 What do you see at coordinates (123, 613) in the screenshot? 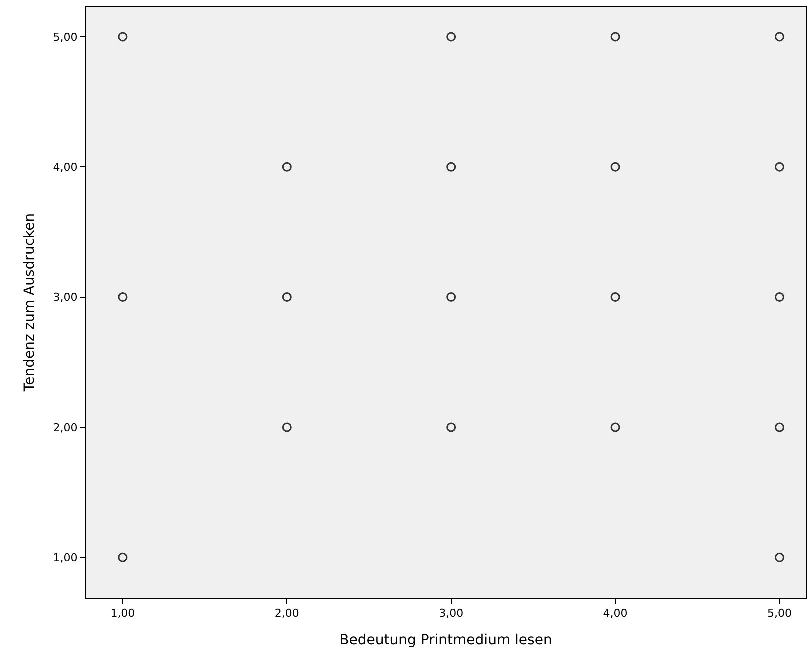
I see `x-tick-label: 1,00` at bounding box center [123, 613].